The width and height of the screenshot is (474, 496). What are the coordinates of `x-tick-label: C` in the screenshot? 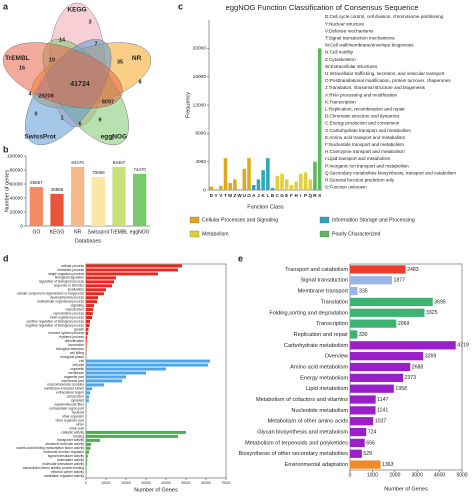 It's located at (278, 195).